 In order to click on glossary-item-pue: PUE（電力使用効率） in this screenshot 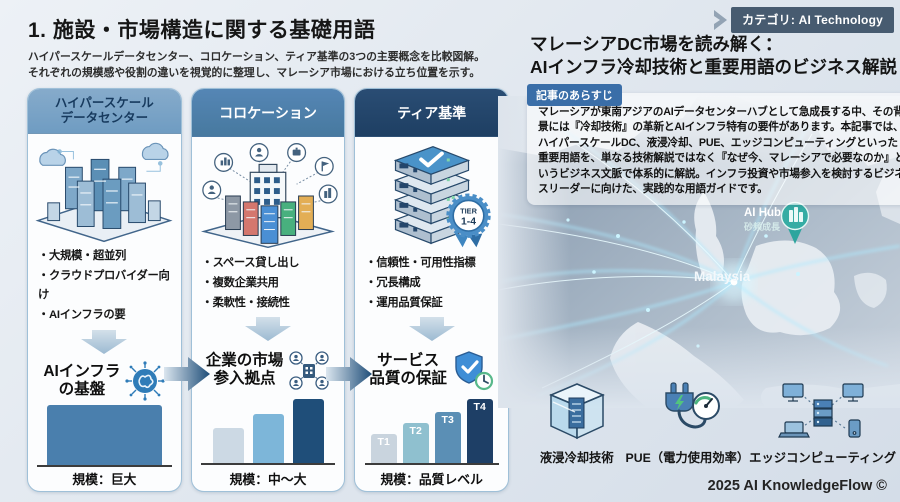, I will do `click(687, 421)`.